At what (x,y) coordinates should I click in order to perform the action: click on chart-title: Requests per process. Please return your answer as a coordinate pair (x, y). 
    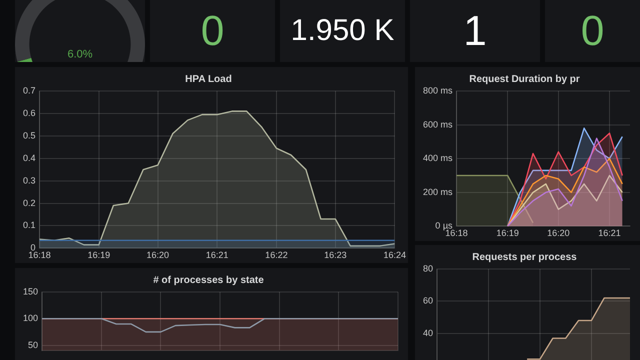
    Looking at the image, I should click on (525, 257).